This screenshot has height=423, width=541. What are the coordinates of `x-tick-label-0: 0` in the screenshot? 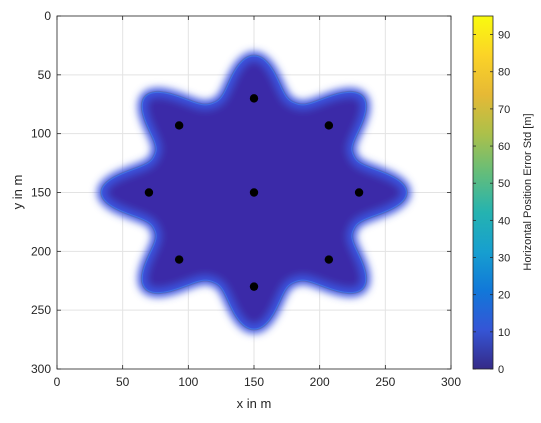 It's located at (57, 382).